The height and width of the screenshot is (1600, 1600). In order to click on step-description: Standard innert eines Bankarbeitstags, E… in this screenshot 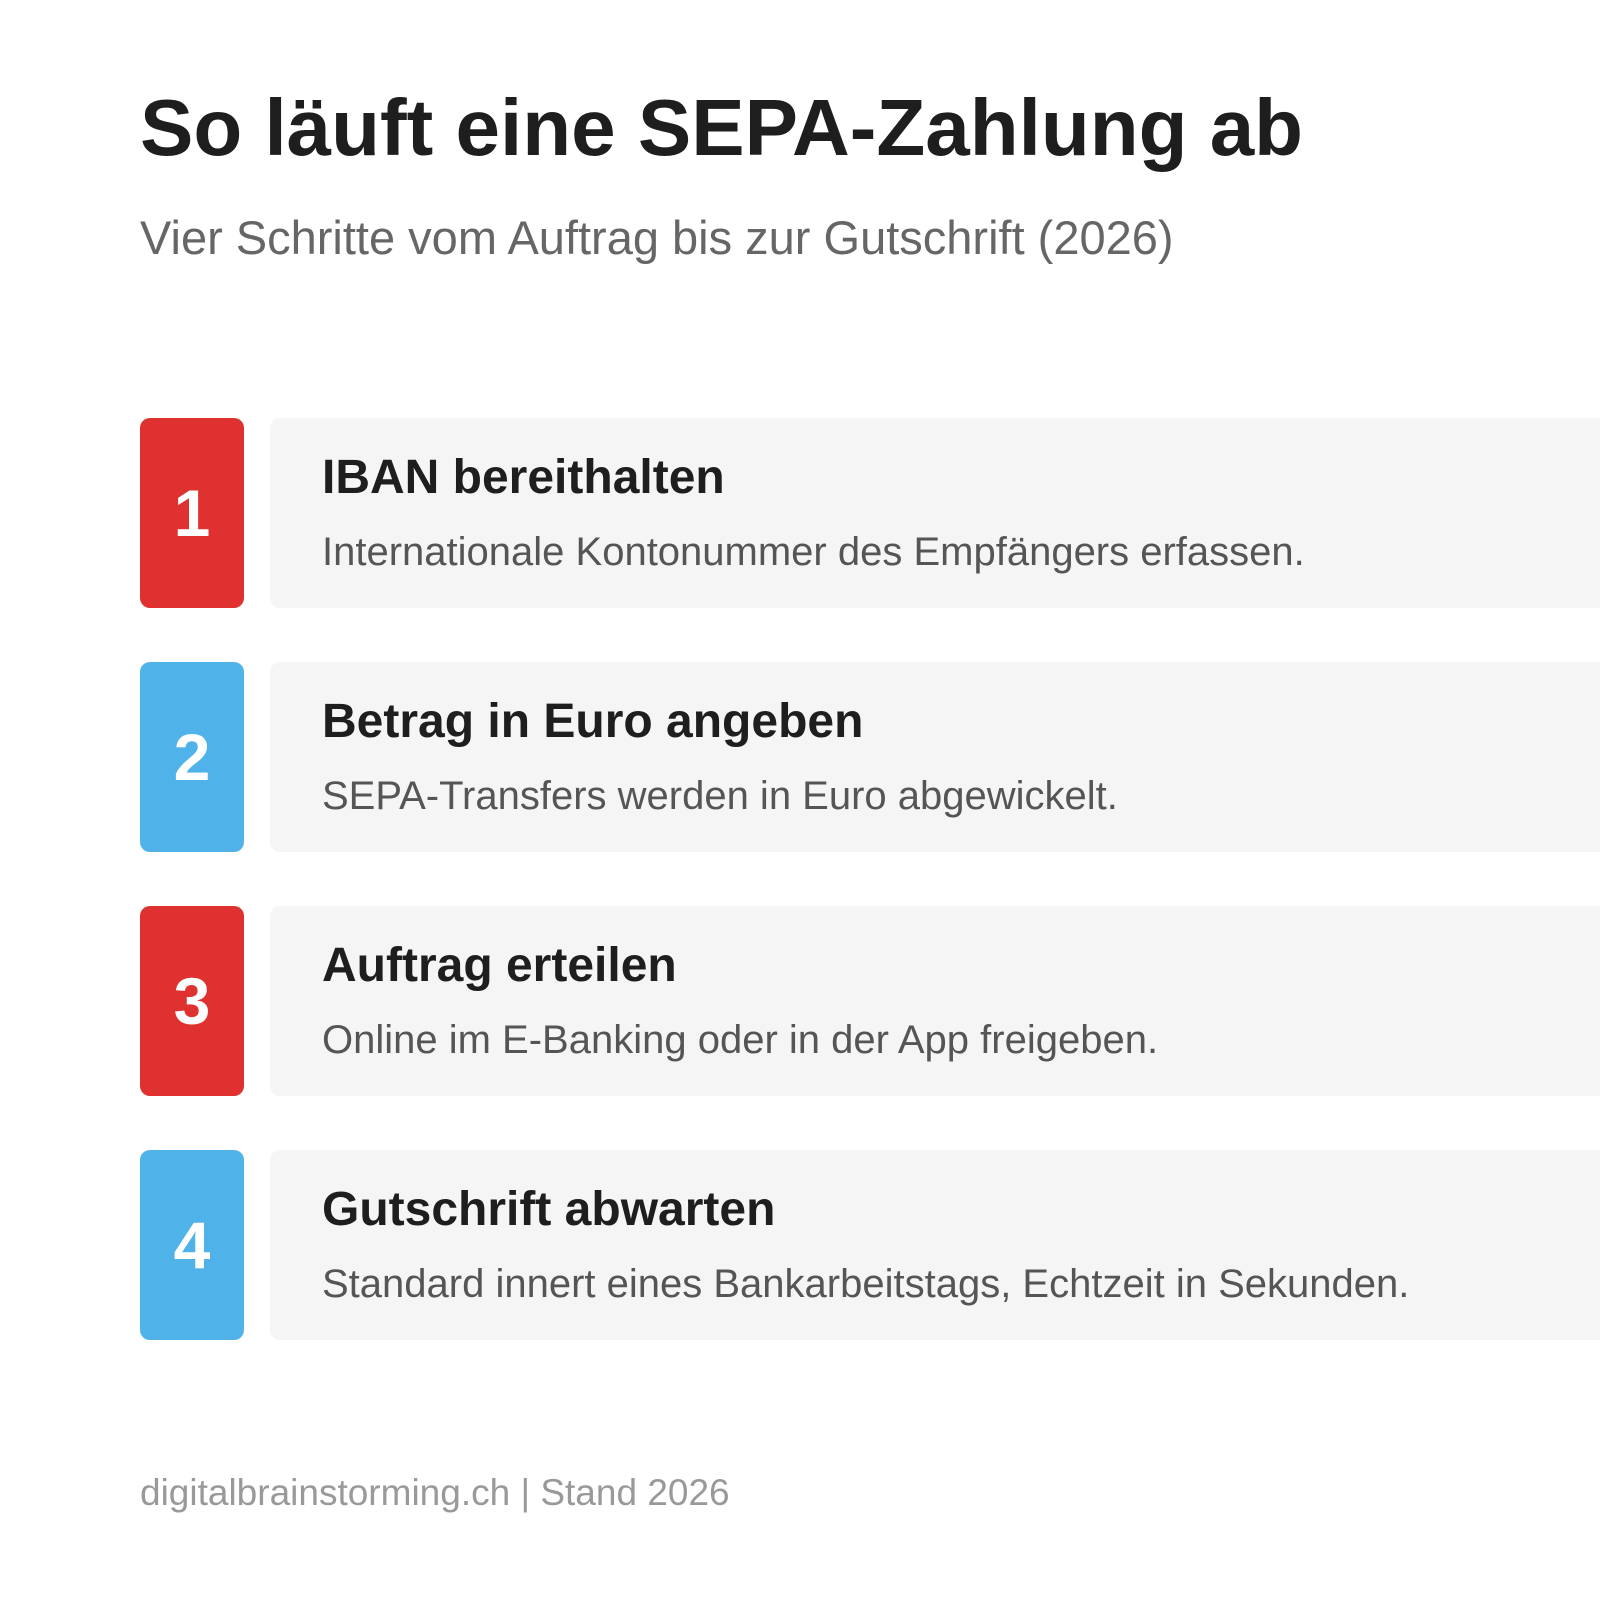, I will do `click(866, 1284)`.